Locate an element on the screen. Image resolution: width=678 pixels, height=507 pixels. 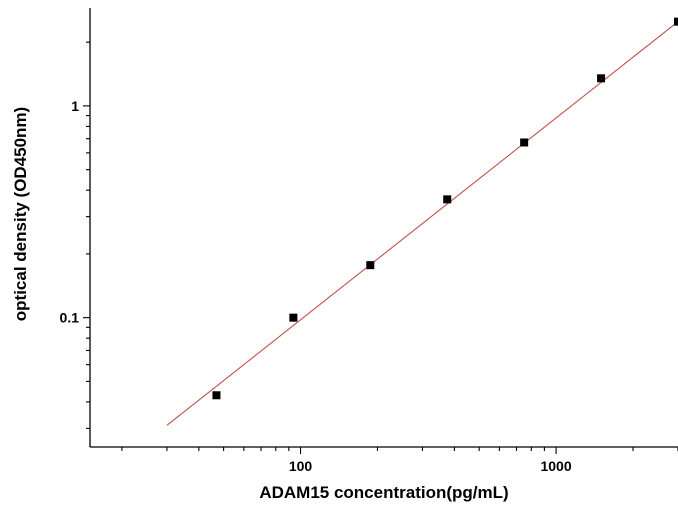
y-axis-title: optical density (OD450nm) is located at coordinates (20, 214).